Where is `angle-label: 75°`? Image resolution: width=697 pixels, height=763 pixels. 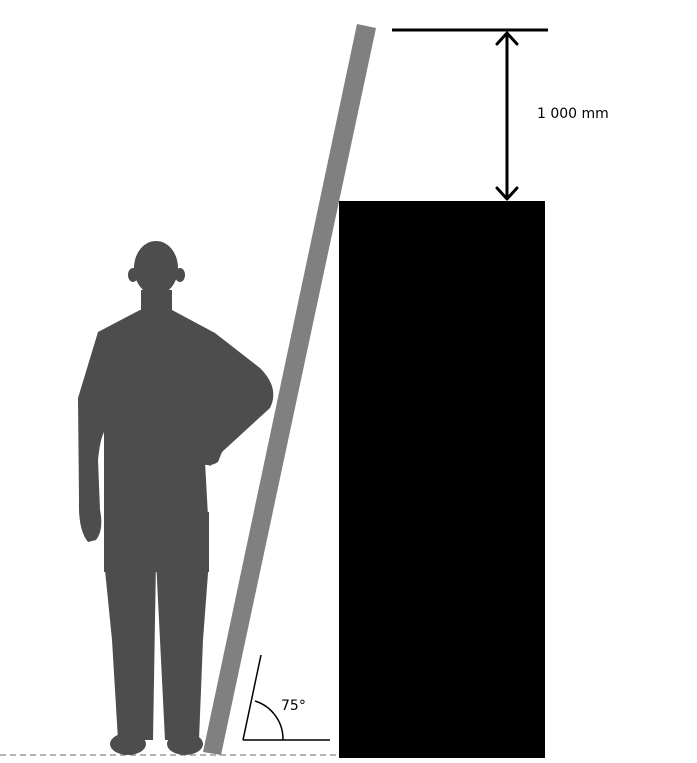 angle-label: 75° is located at coordinates (293, 706).